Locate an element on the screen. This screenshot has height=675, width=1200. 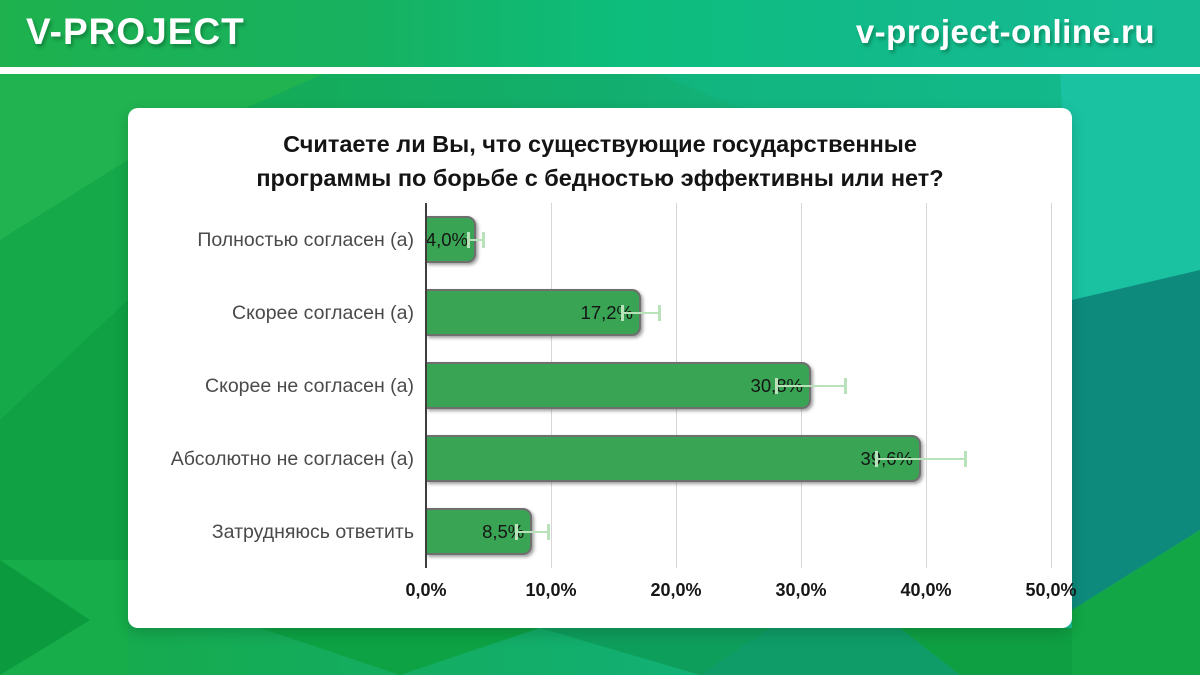
x-tick-label: 40,0% is located at coordinates (926, 590).